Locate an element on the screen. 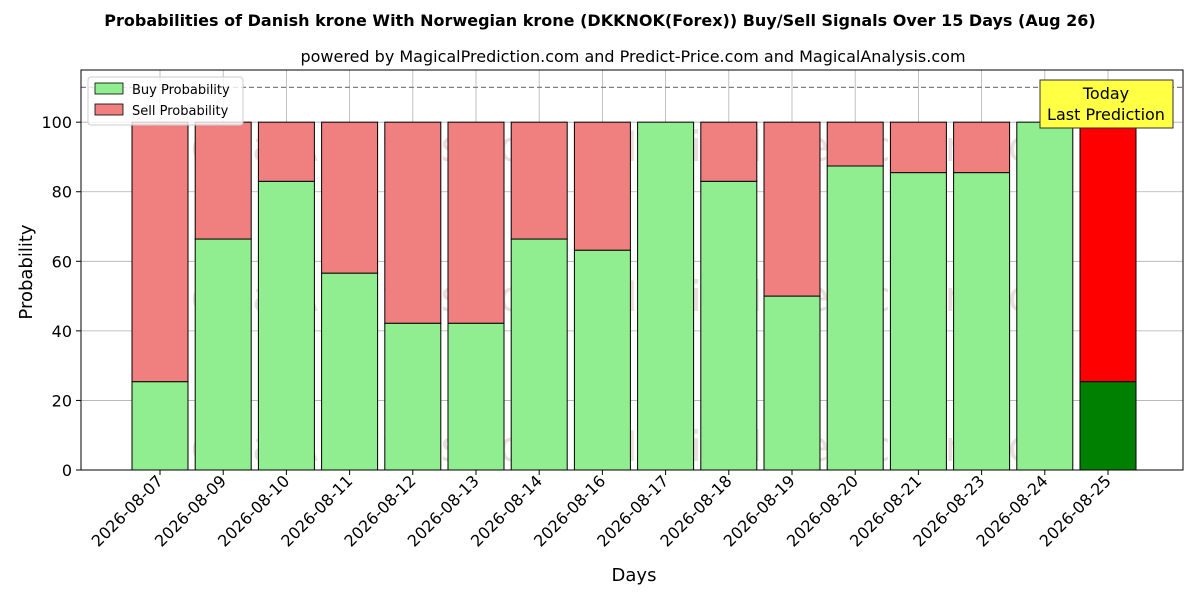 Image resolution: width=1200 pixels, height=600 pixels. y-tick-label: 0 is located at coordinates (67, 470).